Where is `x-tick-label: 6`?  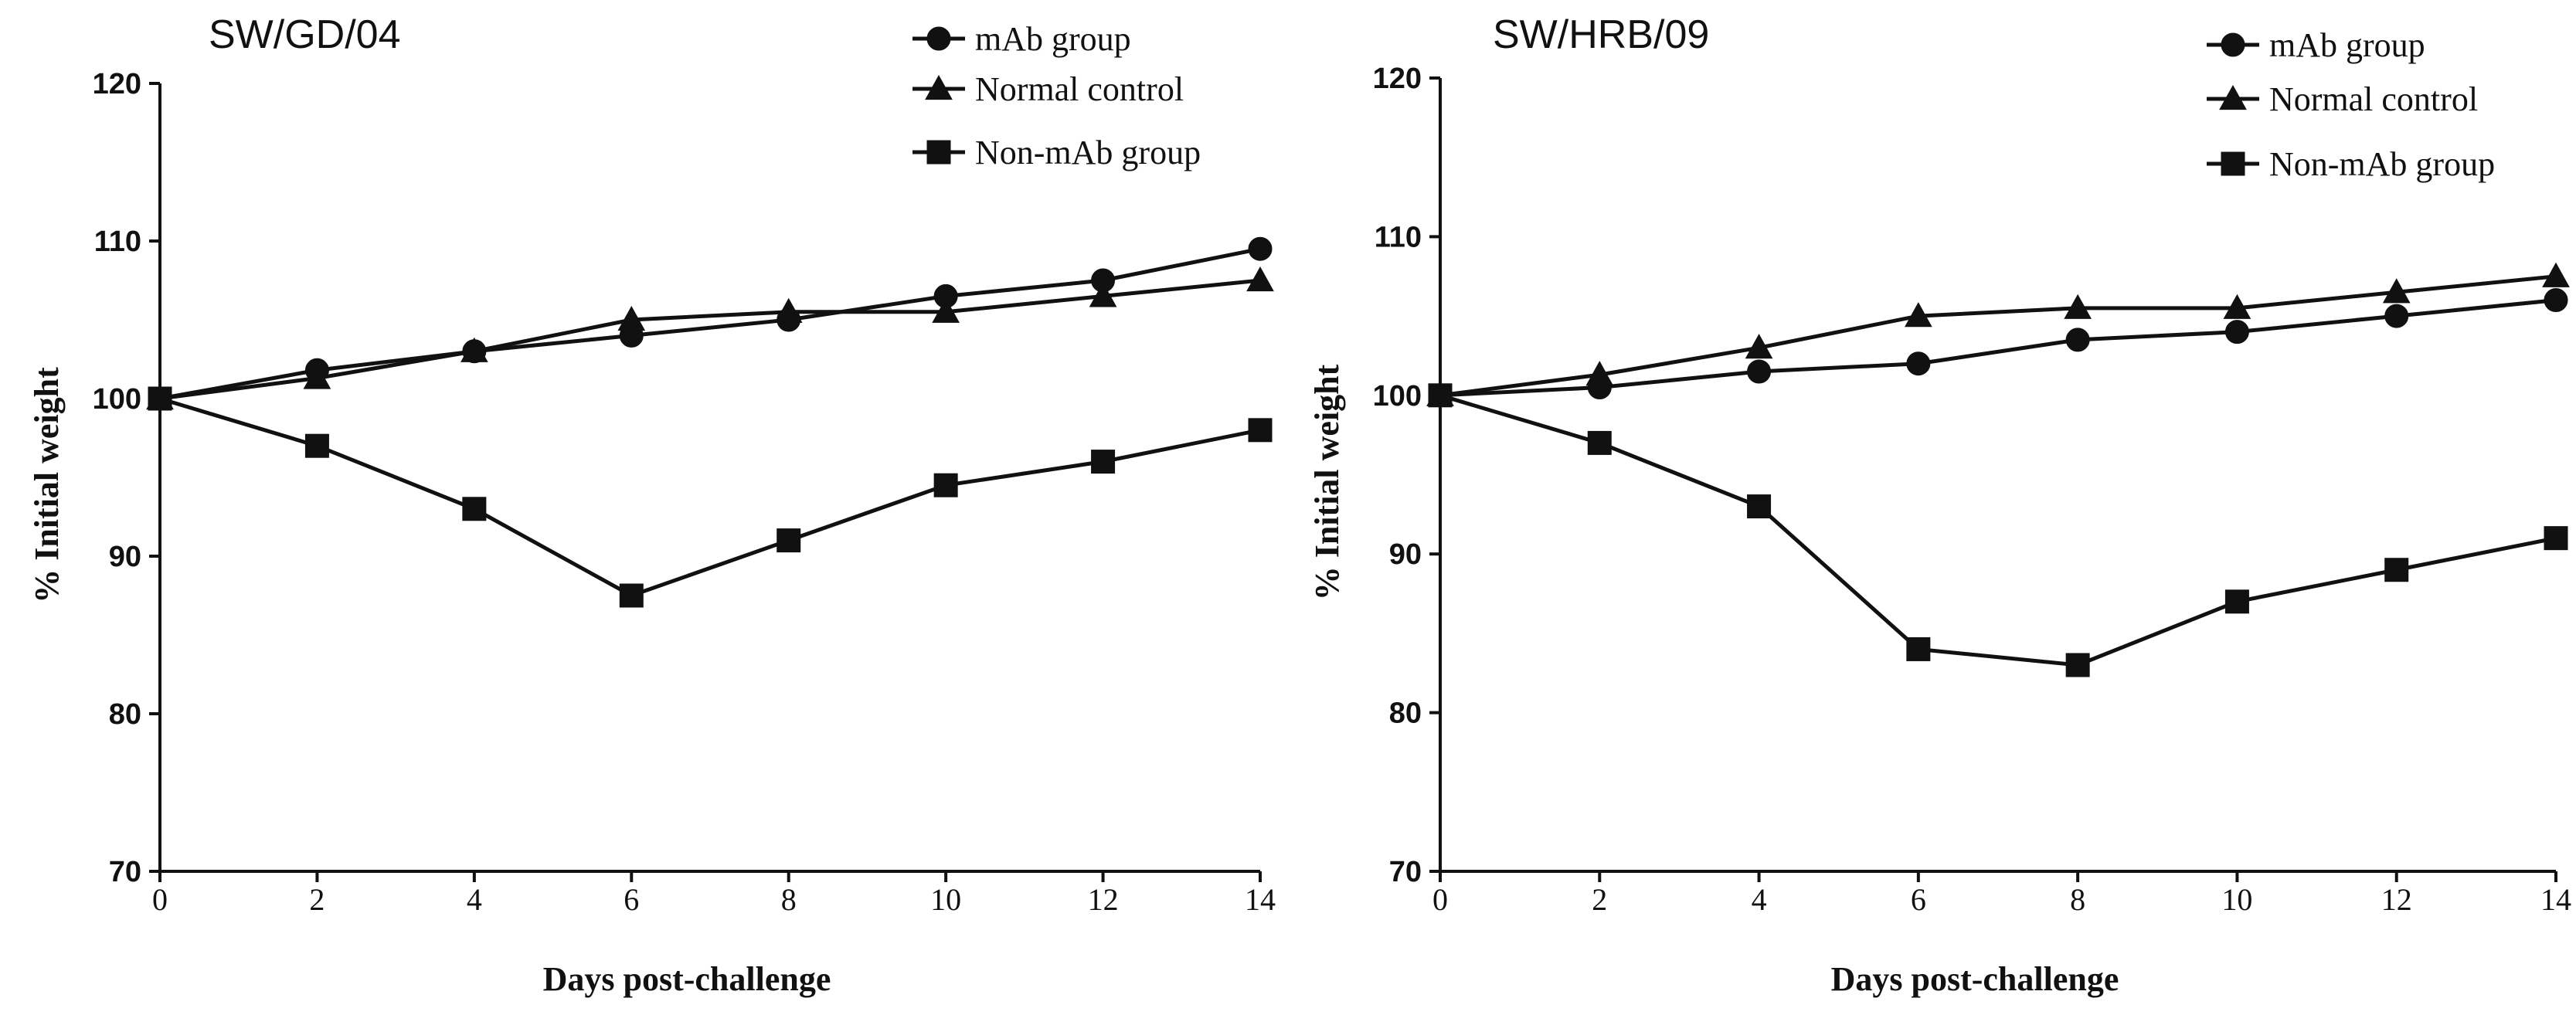
x-tick-label: 6 is located at coordinates (1918, 900).